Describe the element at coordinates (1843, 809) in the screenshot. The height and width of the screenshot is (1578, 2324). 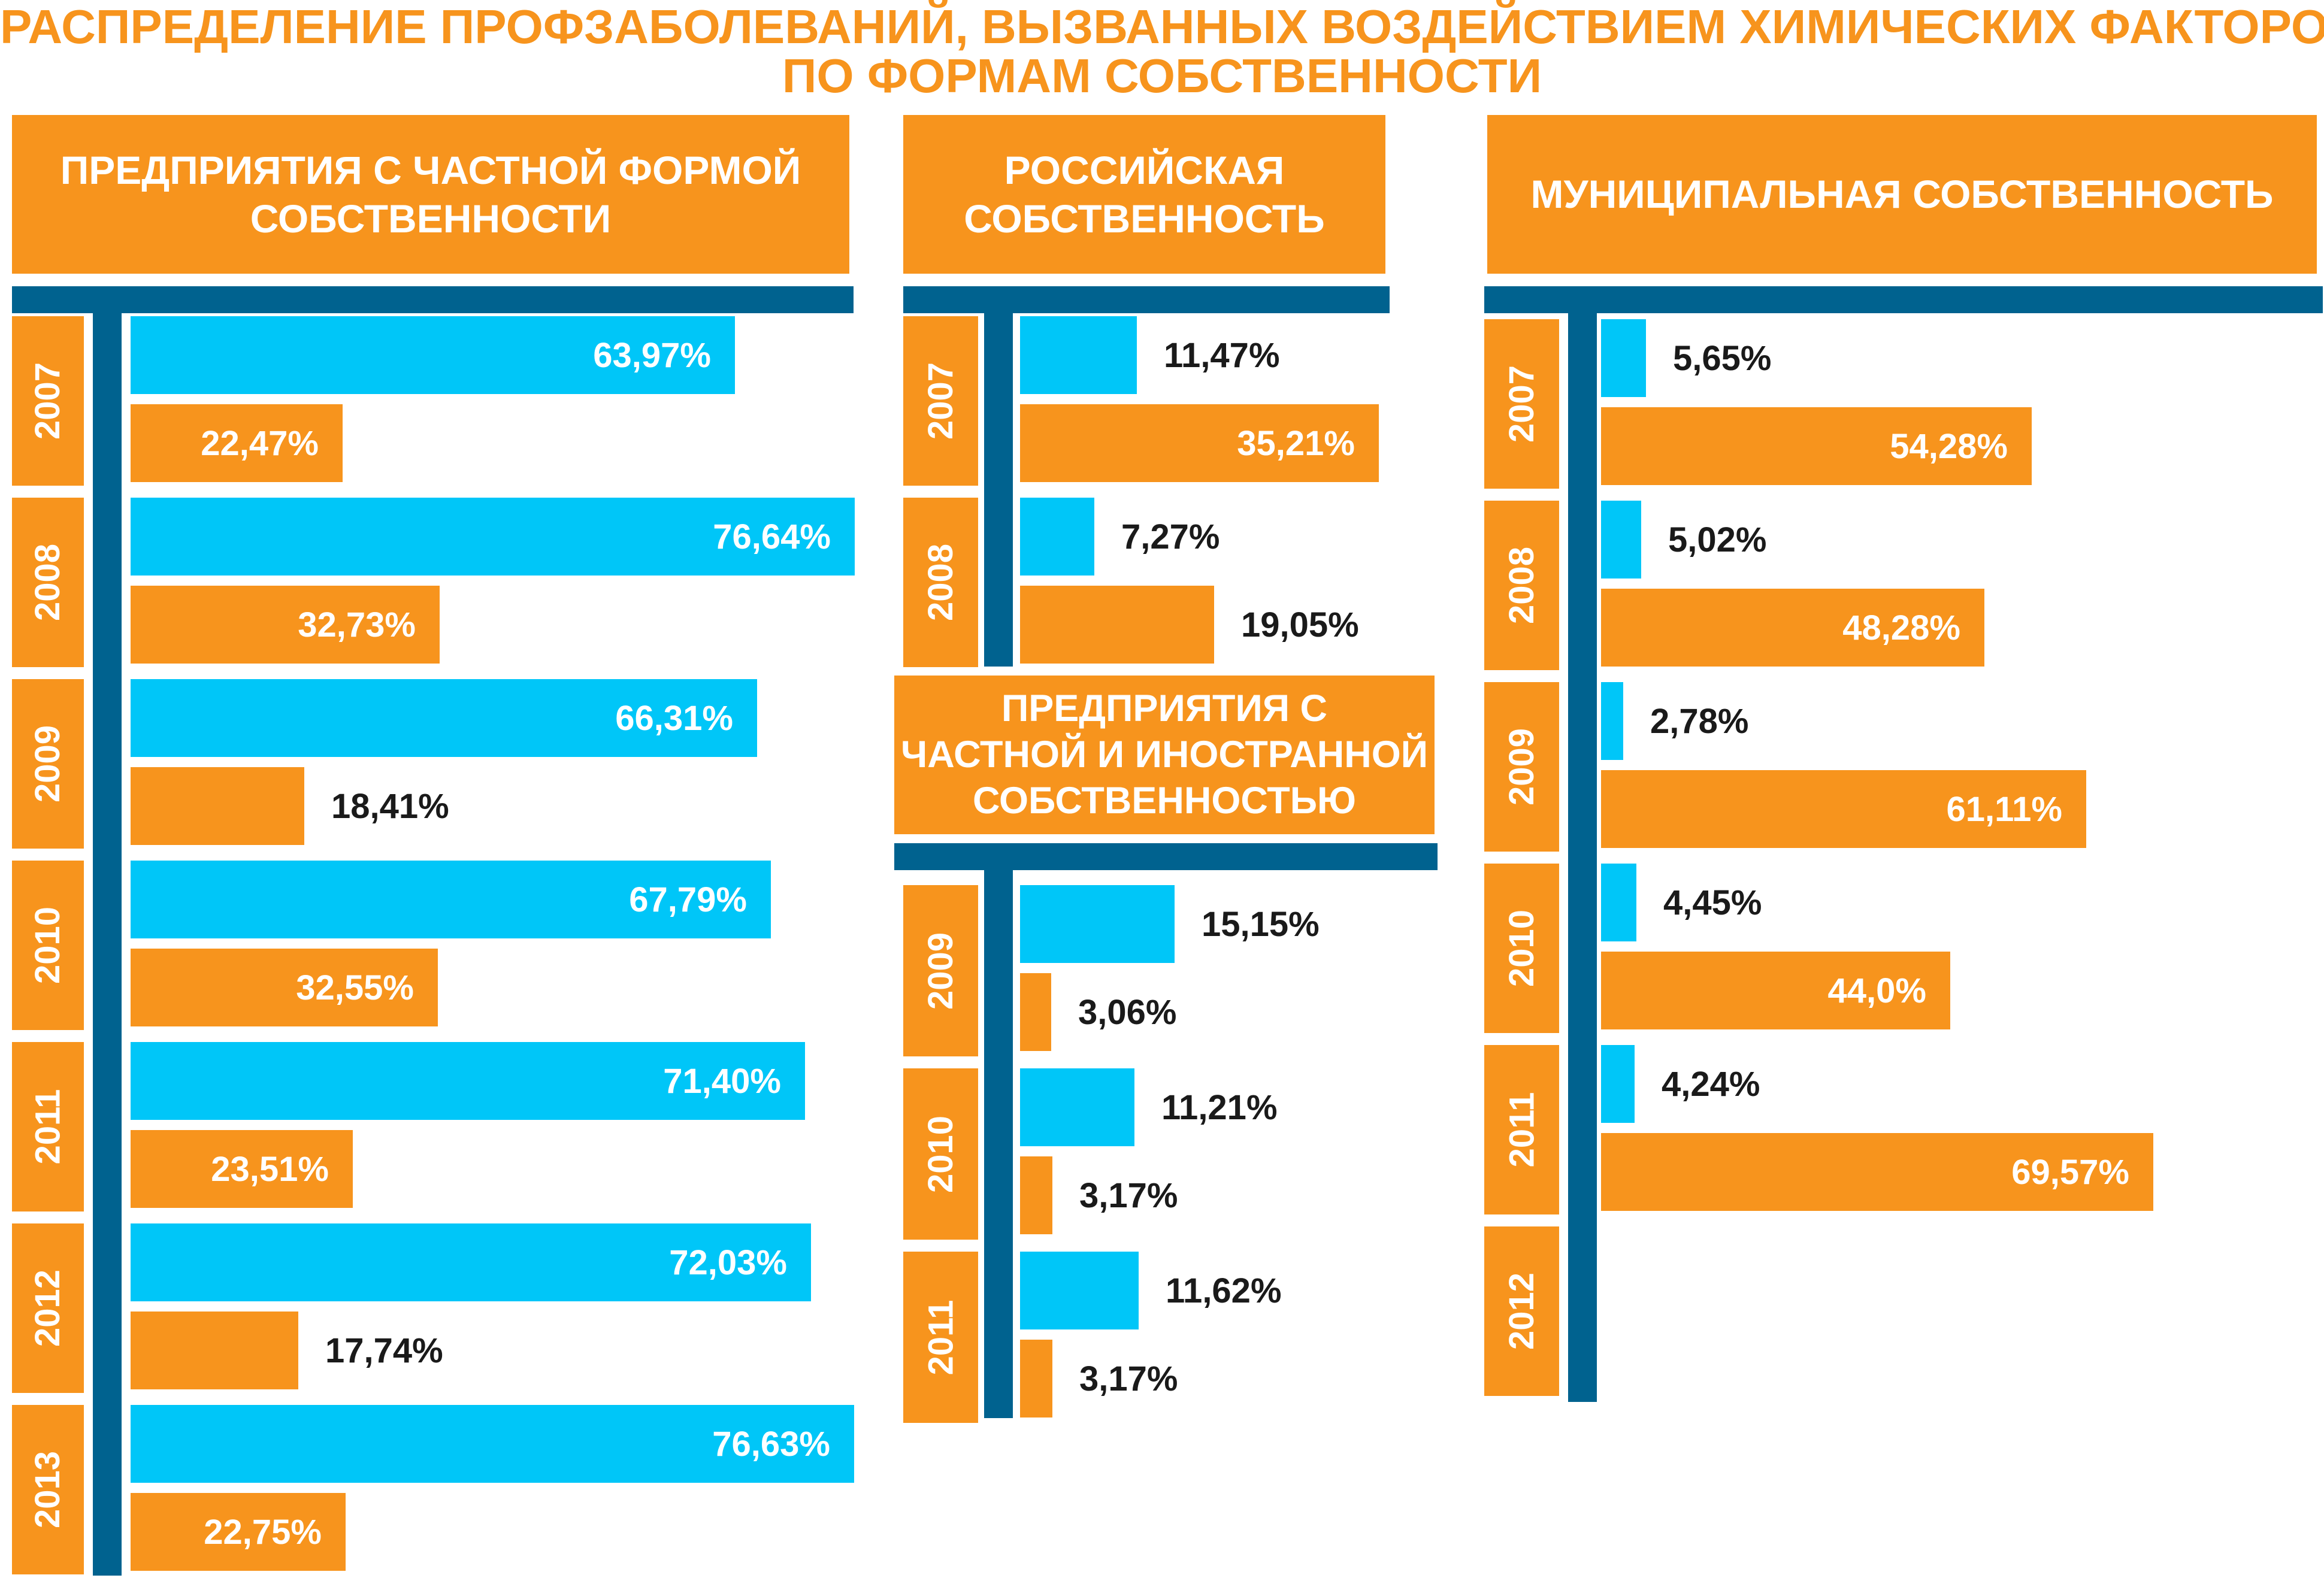
I see `bar-municipal-2009-s2` at that location.